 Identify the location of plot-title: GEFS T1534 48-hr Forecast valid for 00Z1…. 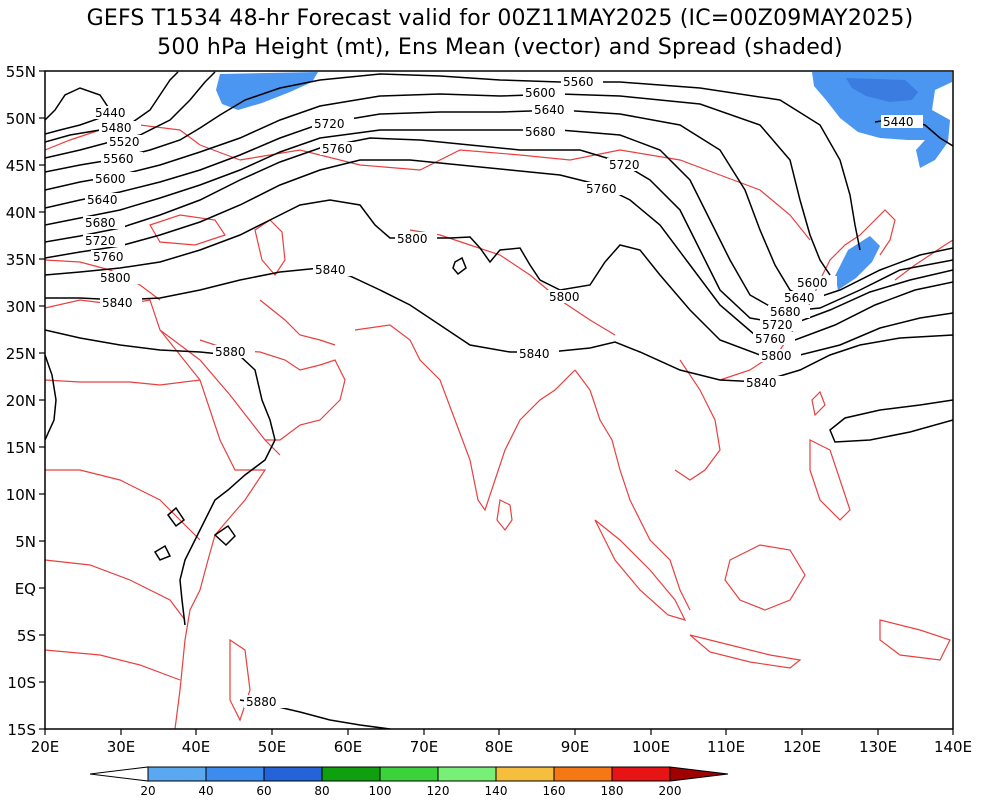
(500, 18).